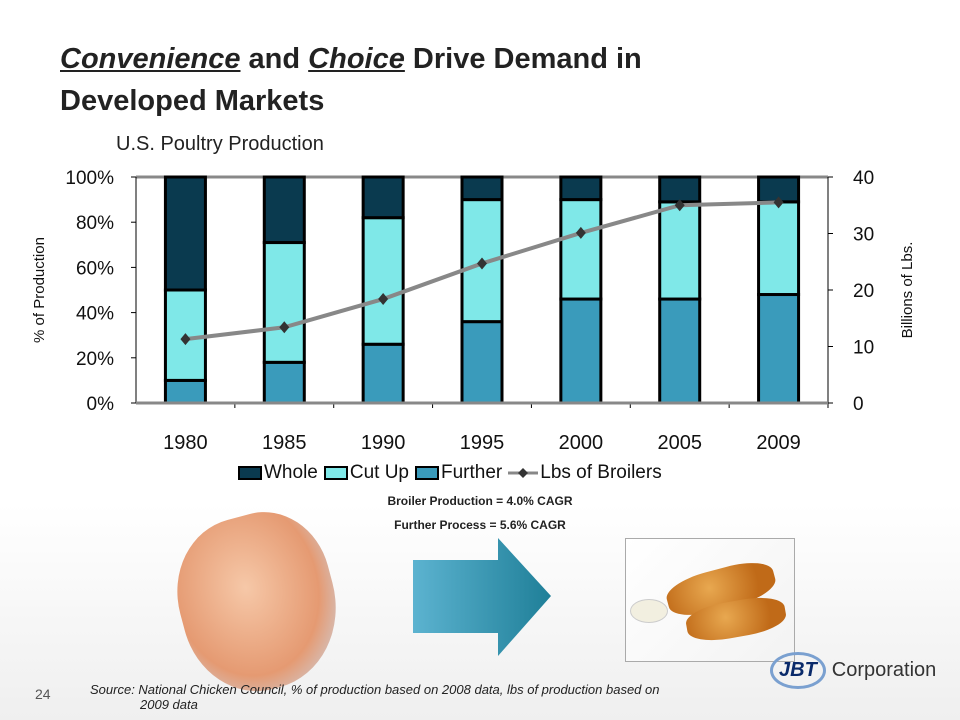  I want to click on legend-label: Lbs of Broilers, so click(601, 472).